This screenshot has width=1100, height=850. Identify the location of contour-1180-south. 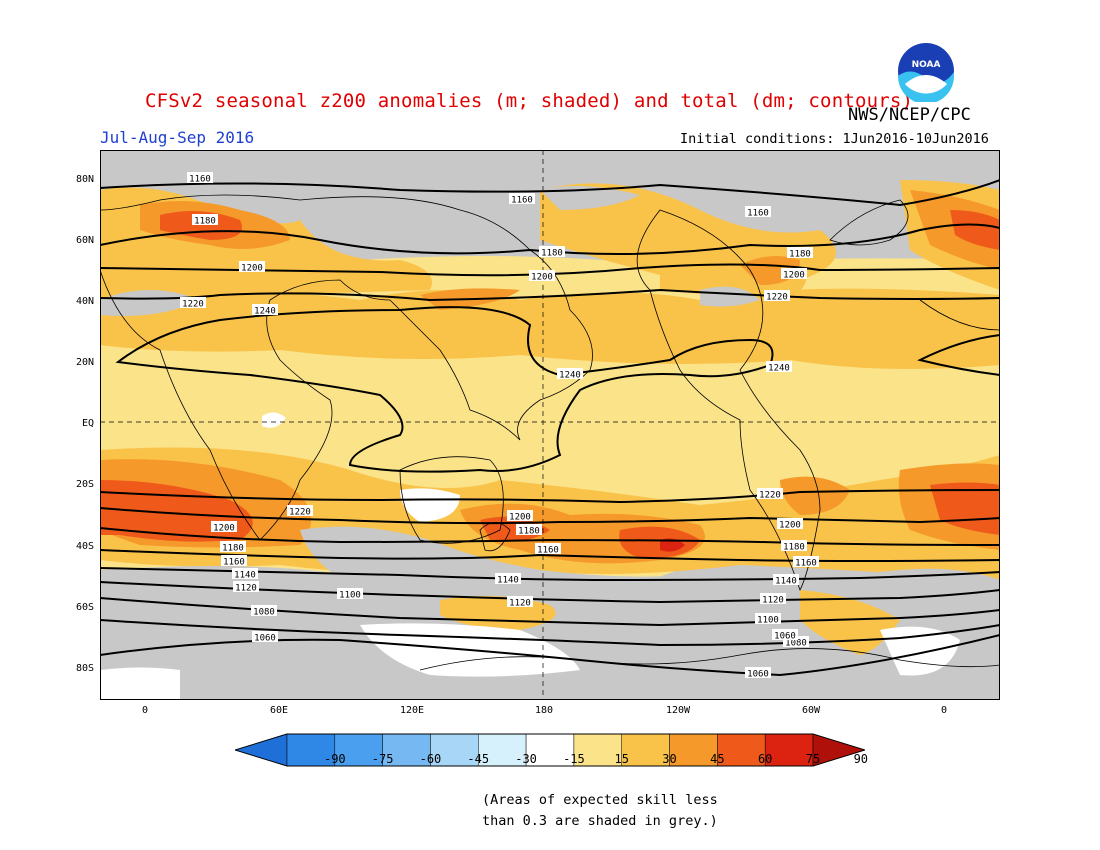
(550, 536).